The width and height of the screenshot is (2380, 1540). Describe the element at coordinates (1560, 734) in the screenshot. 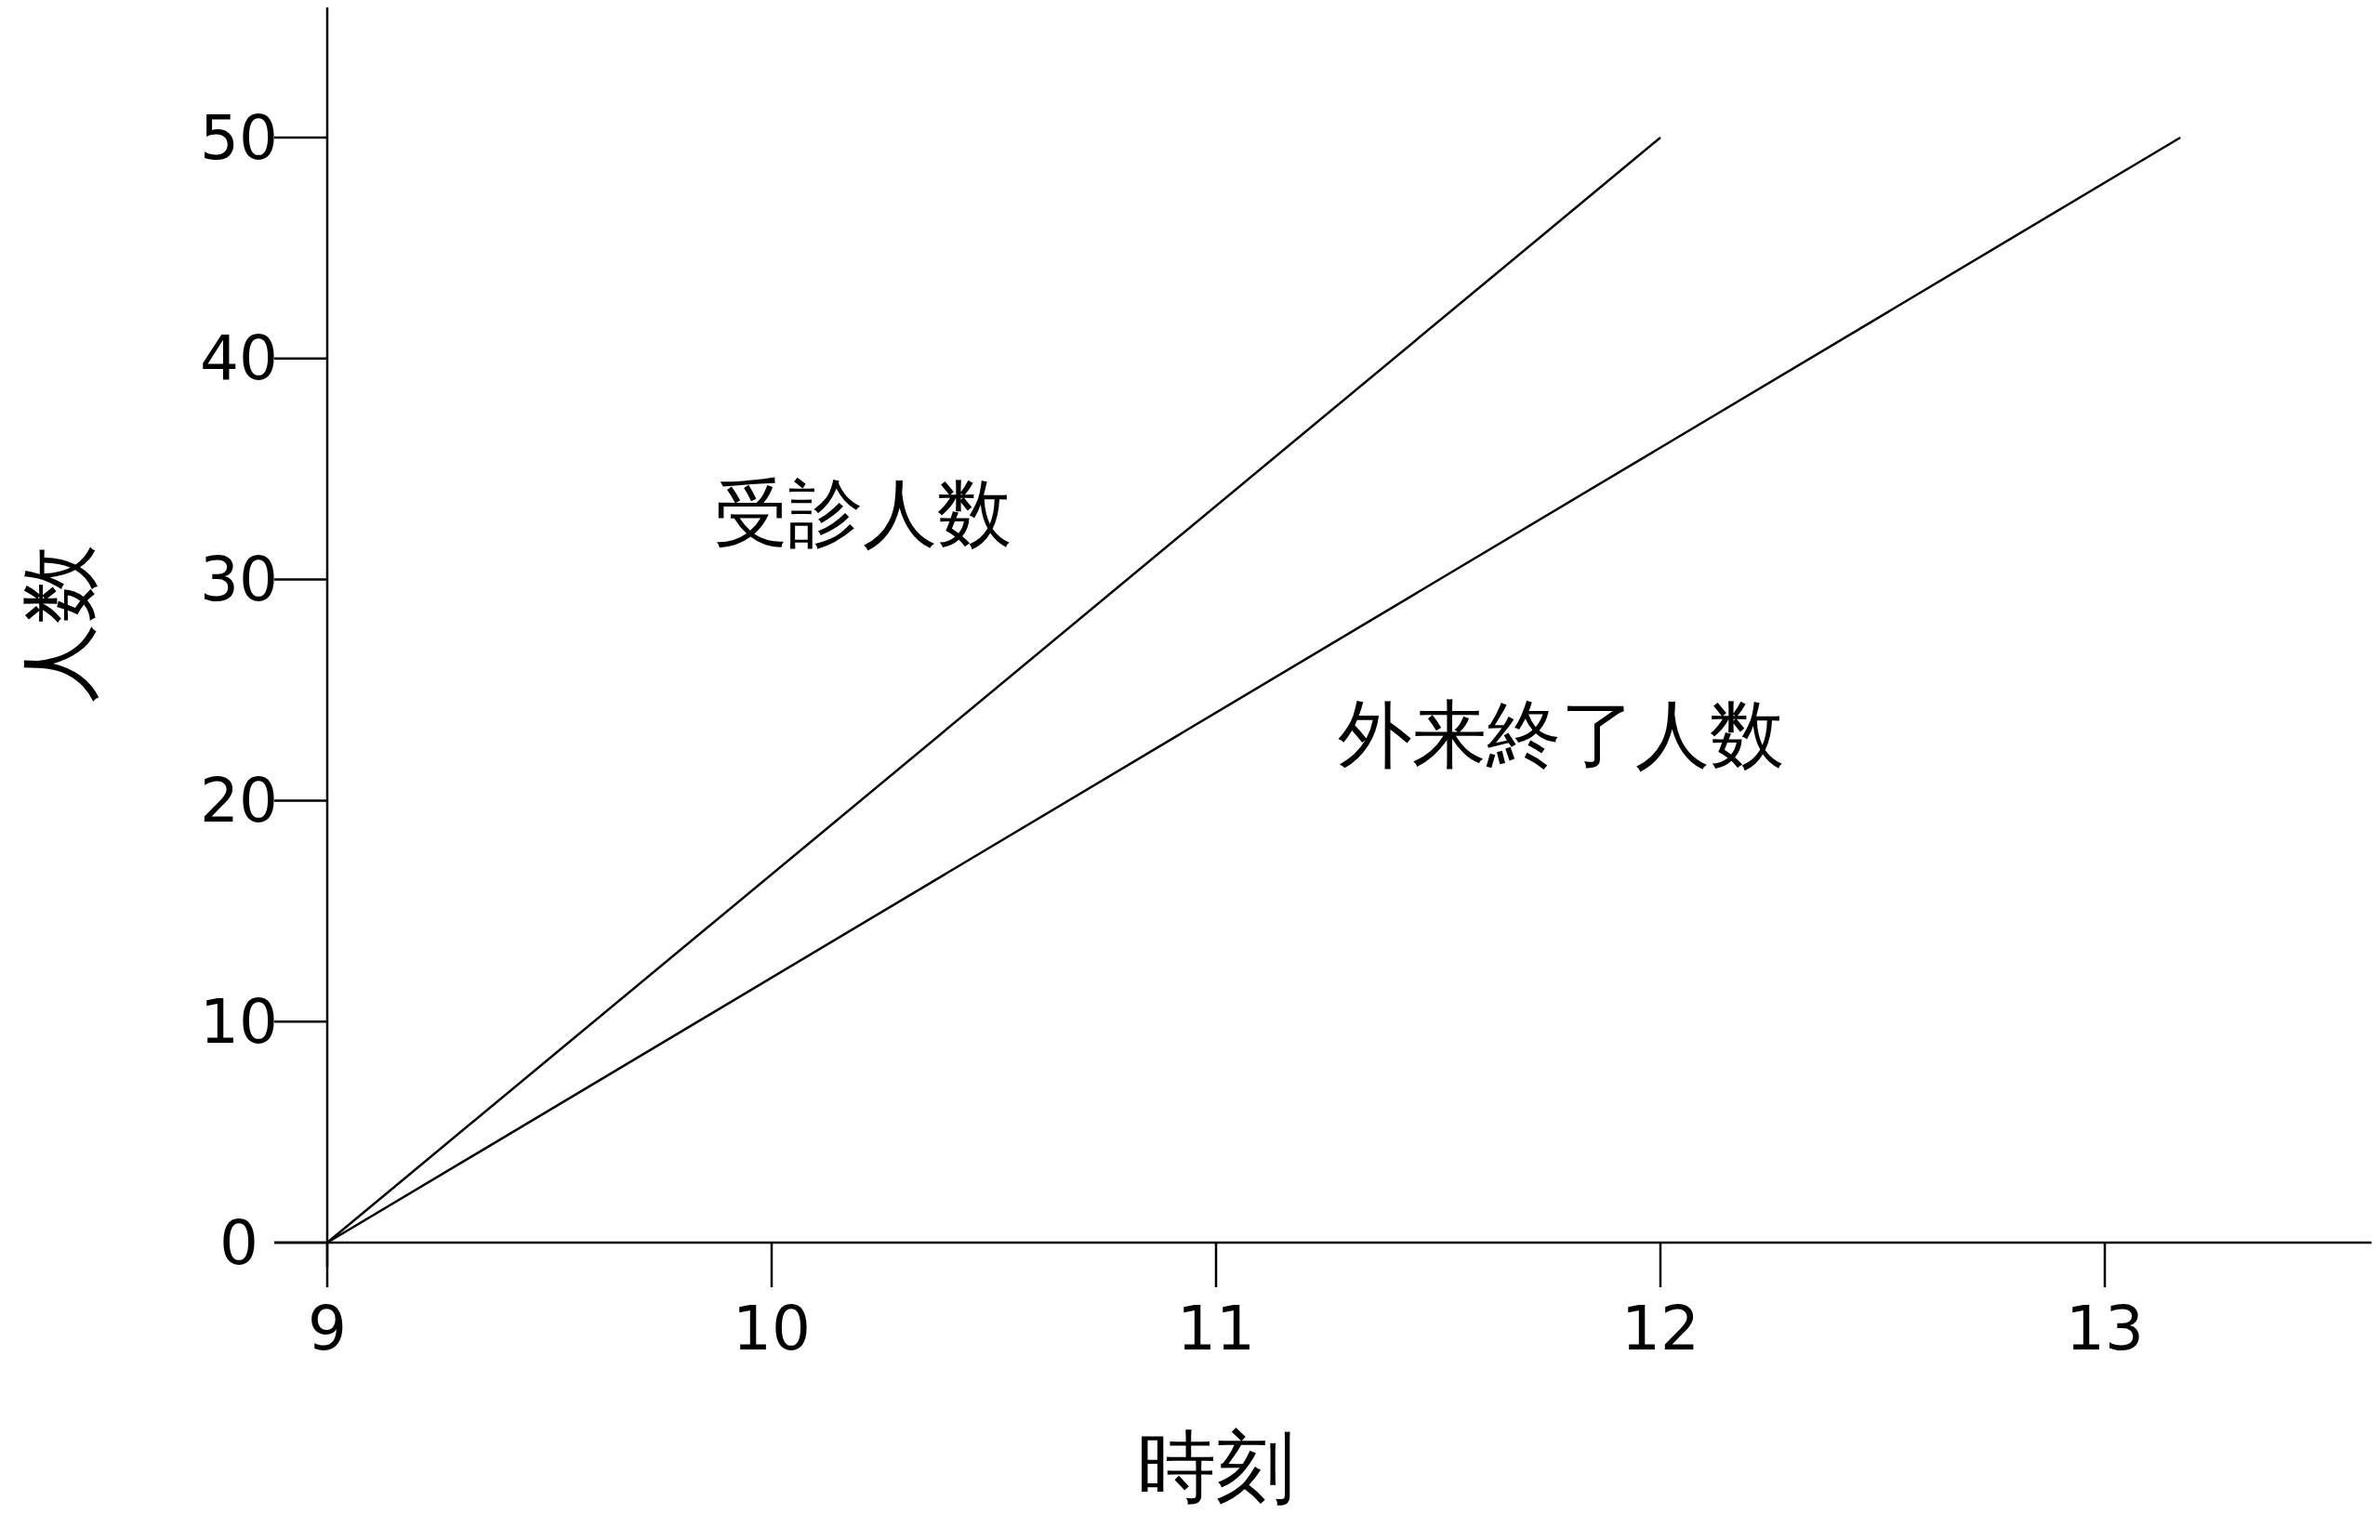

I see `series-label: 外来終了人数` at that location.